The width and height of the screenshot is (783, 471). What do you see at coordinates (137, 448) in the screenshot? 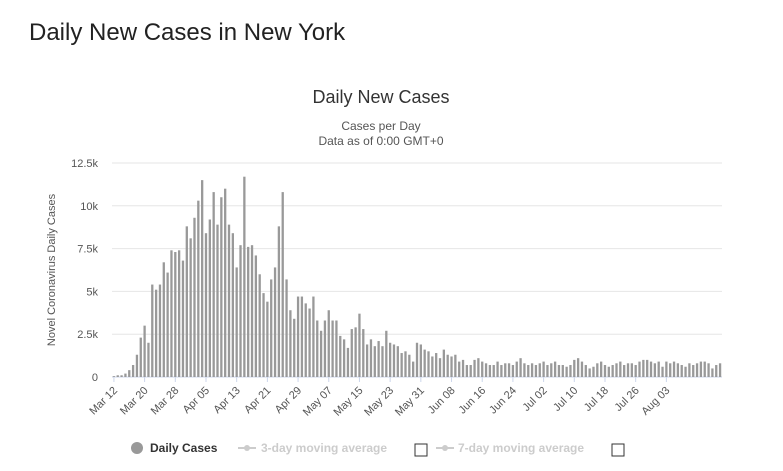
I see `legend-marker-daily-cases` at bounding box center [137, 448].